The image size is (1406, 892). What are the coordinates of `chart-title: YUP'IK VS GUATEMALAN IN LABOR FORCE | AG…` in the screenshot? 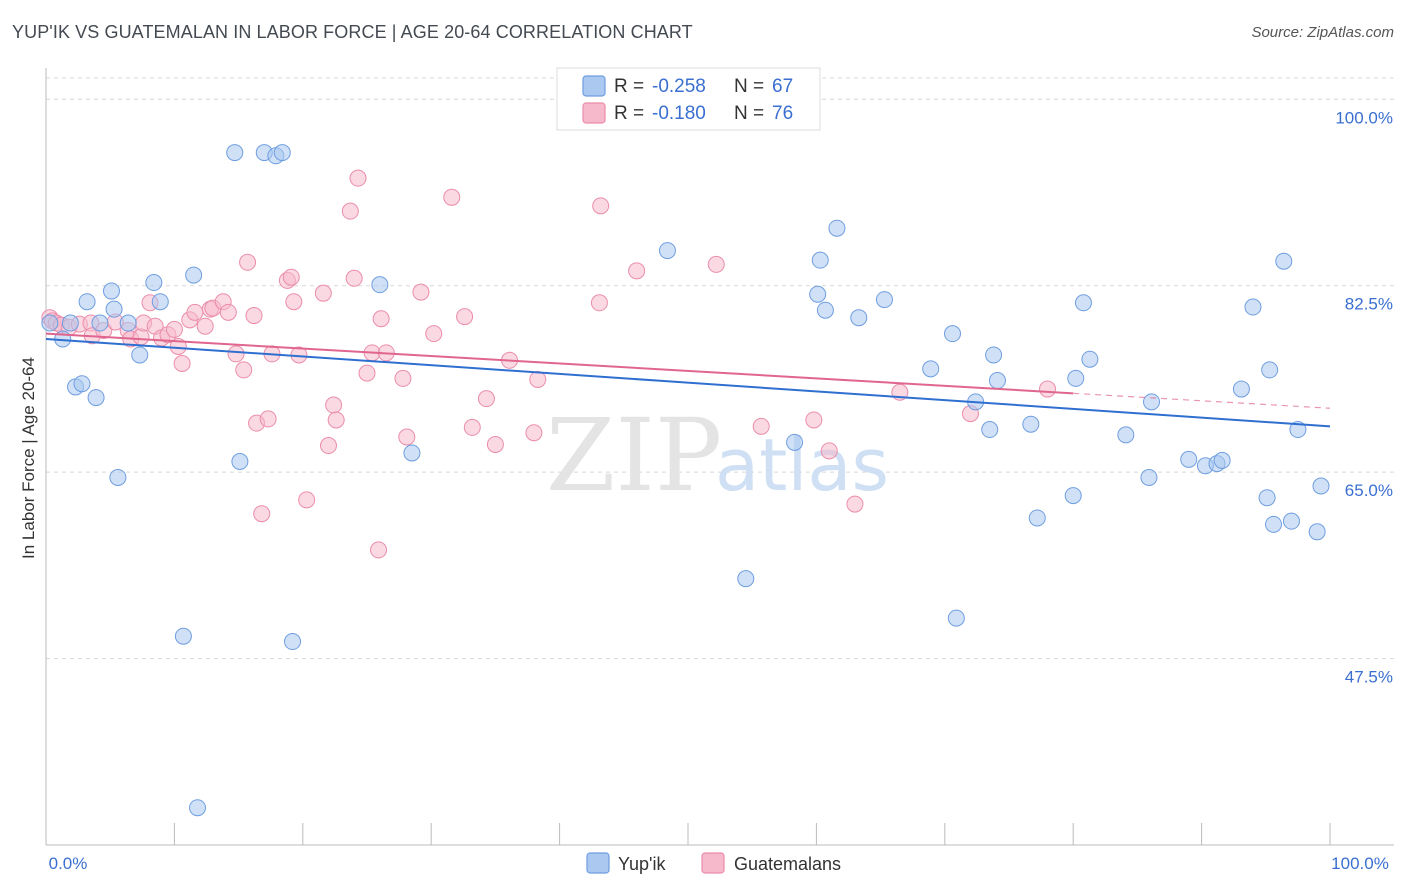 It's located at (352, 32).